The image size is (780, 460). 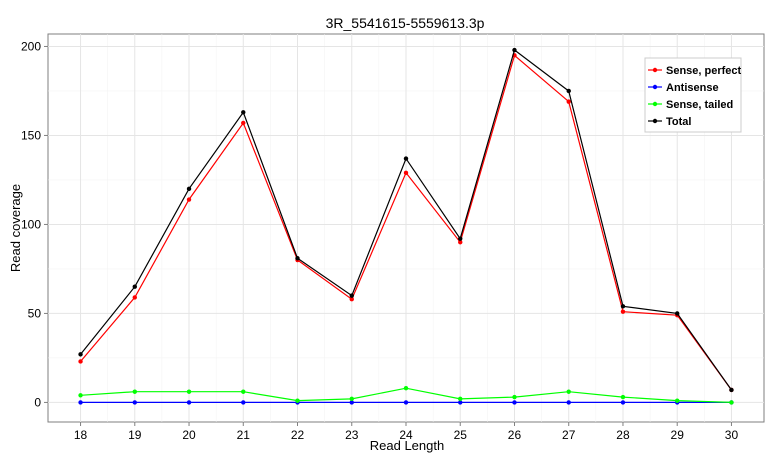 I want to click on y-axis: 0 50 100 150 200, so click(x=34, y=224).